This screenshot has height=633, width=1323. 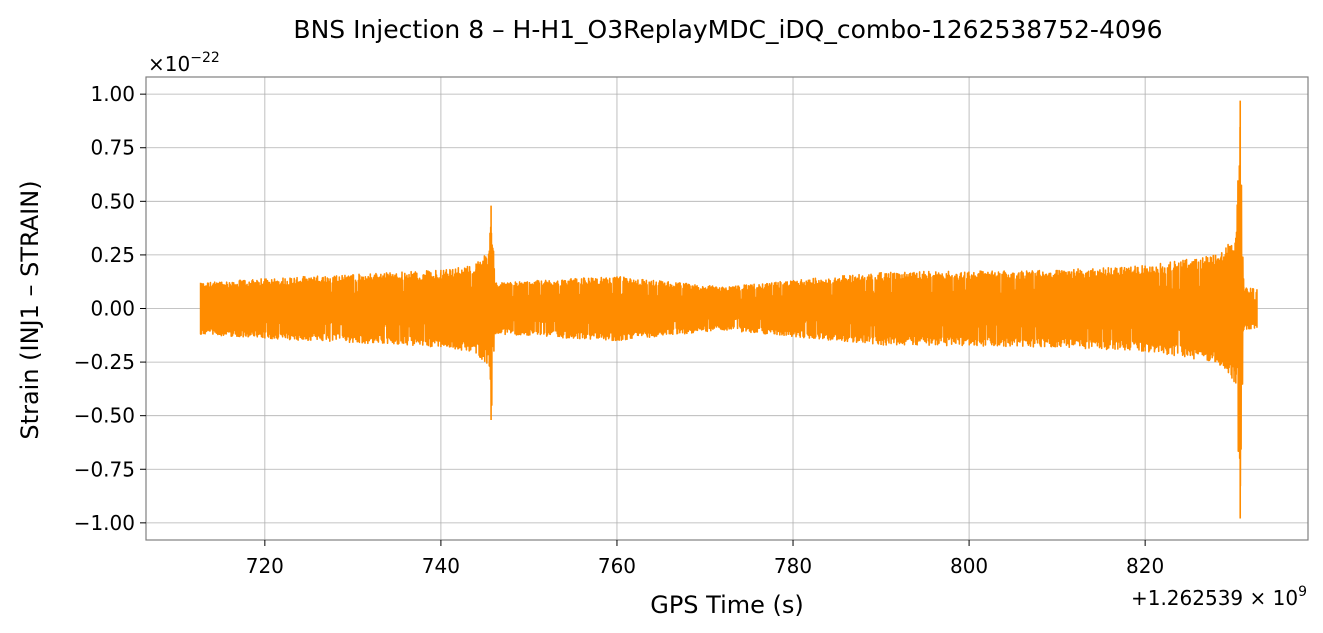 What do you see at coordinates (265, 566) in the screenshot?
I see `x-tick-label: 720` at bounding box center [265, 566].